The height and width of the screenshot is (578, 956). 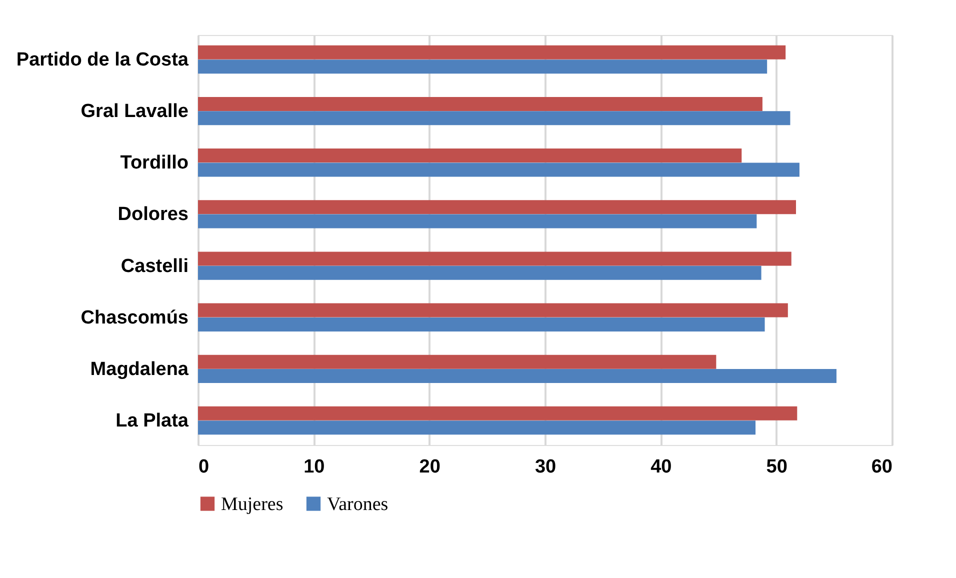 What do you see at coordinates (777, 467) in the screenshot?
I see `x-tick-label: 50` at bounding box center [777, 467].